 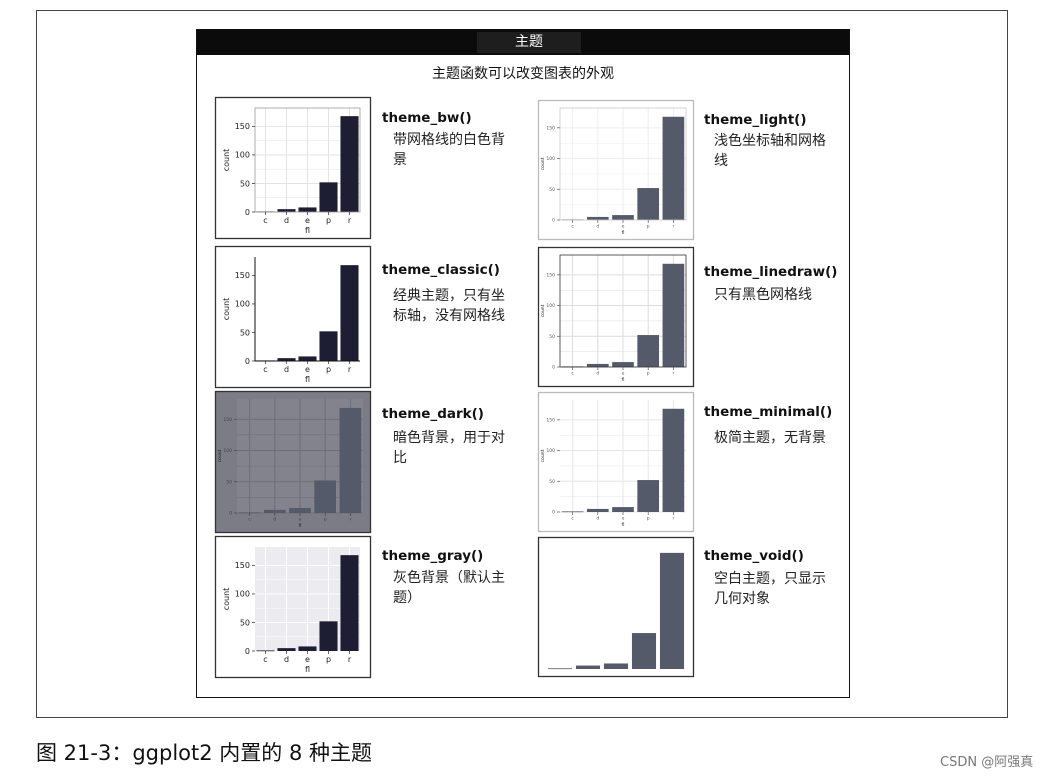 I want to click on theme-desc-minimal: 极简主题，无背景, so click(x=770, y=438).